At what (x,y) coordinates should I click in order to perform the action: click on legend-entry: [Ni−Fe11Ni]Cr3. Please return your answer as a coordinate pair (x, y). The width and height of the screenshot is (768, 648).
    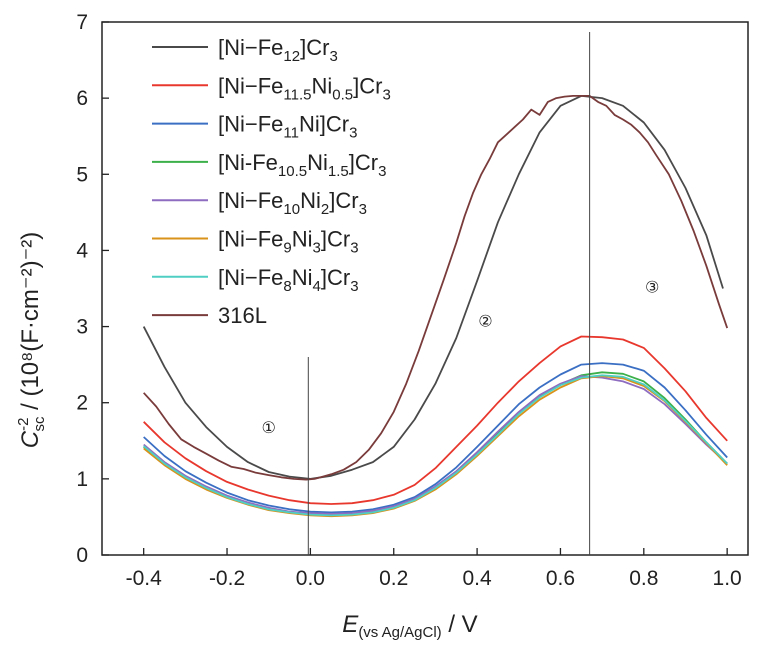
    Looking at the image, I should click on (287, 127).